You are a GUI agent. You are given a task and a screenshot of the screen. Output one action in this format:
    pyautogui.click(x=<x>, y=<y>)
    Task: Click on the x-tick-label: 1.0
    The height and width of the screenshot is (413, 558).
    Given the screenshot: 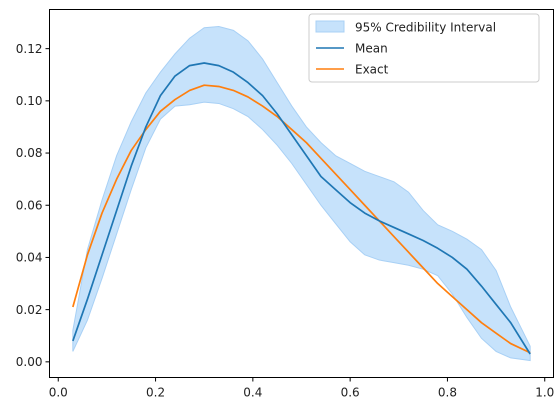 What is the action you would take?
    pyautogui.click(x=544, y=393)
    